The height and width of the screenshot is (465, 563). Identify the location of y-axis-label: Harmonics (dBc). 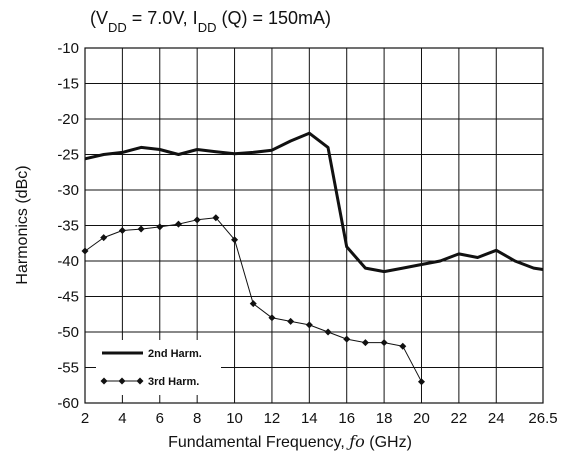
(22, 224).